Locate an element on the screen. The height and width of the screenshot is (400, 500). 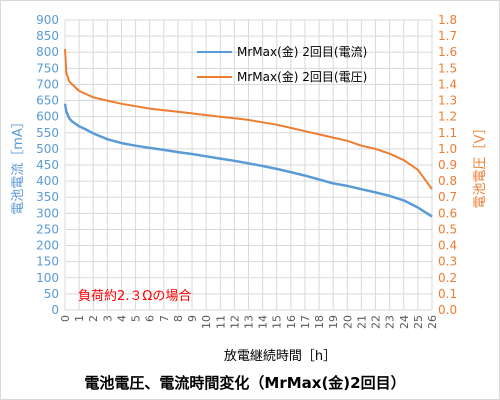
y-tick-label-right: 0.9 is located at coordinates (447, 165).